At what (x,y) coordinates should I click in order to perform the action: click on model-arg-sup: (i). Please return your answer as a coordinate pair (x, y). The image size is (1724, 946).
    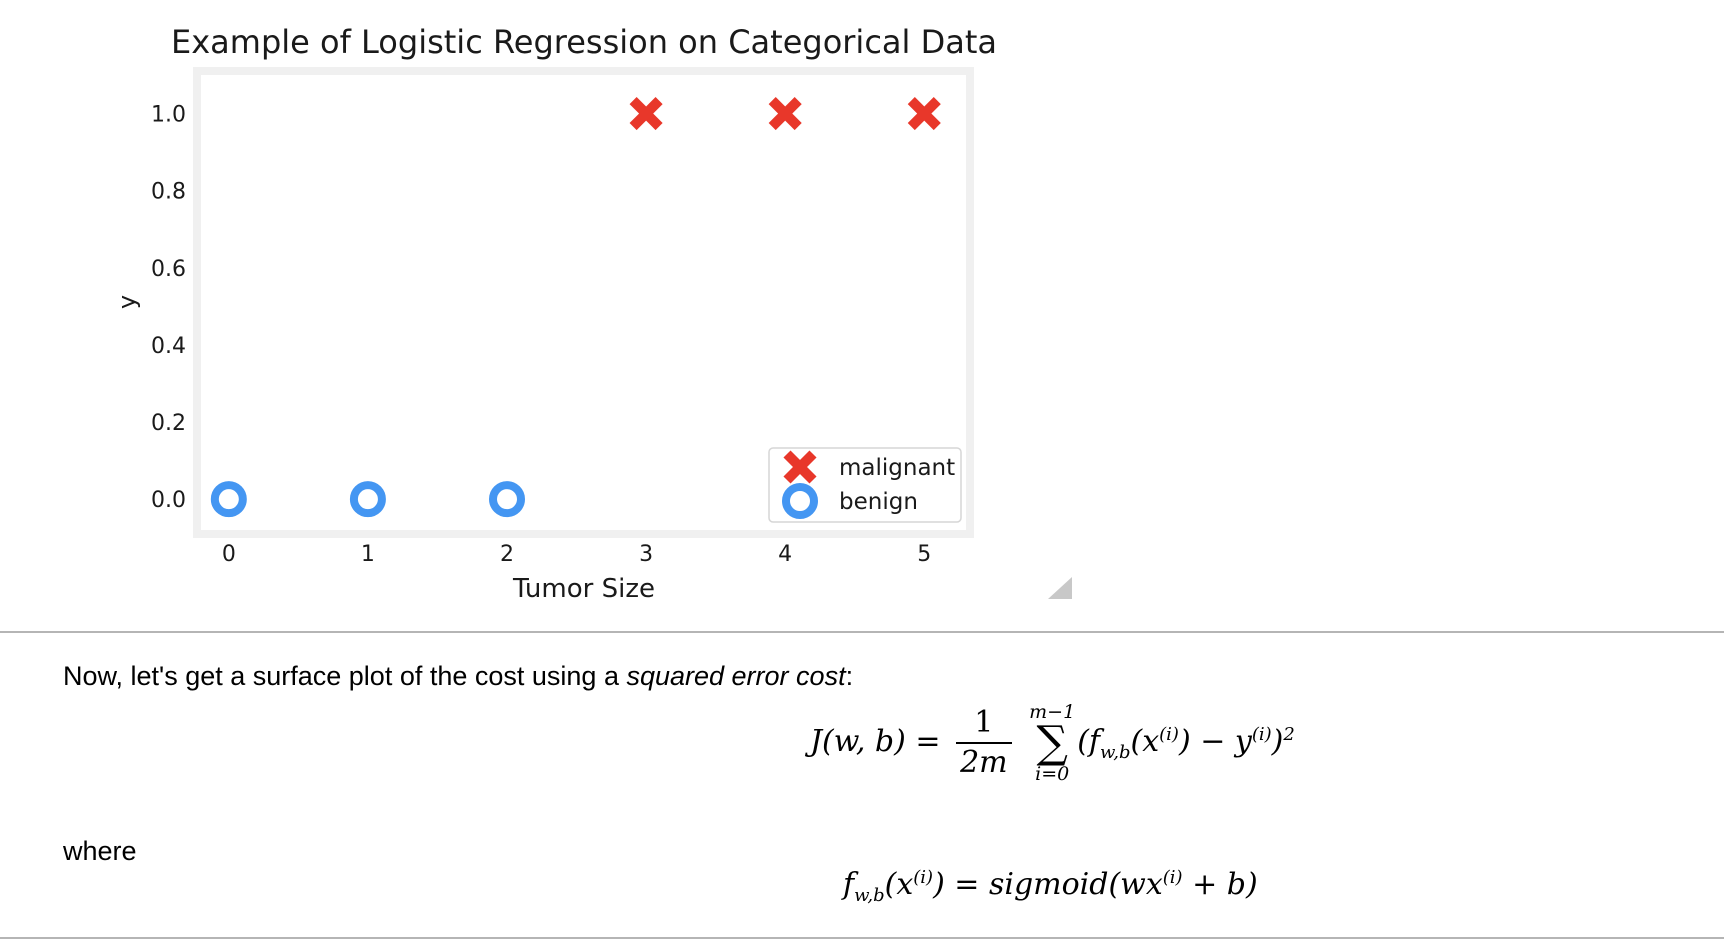
    Looking at the image, I should click on (923, 877).